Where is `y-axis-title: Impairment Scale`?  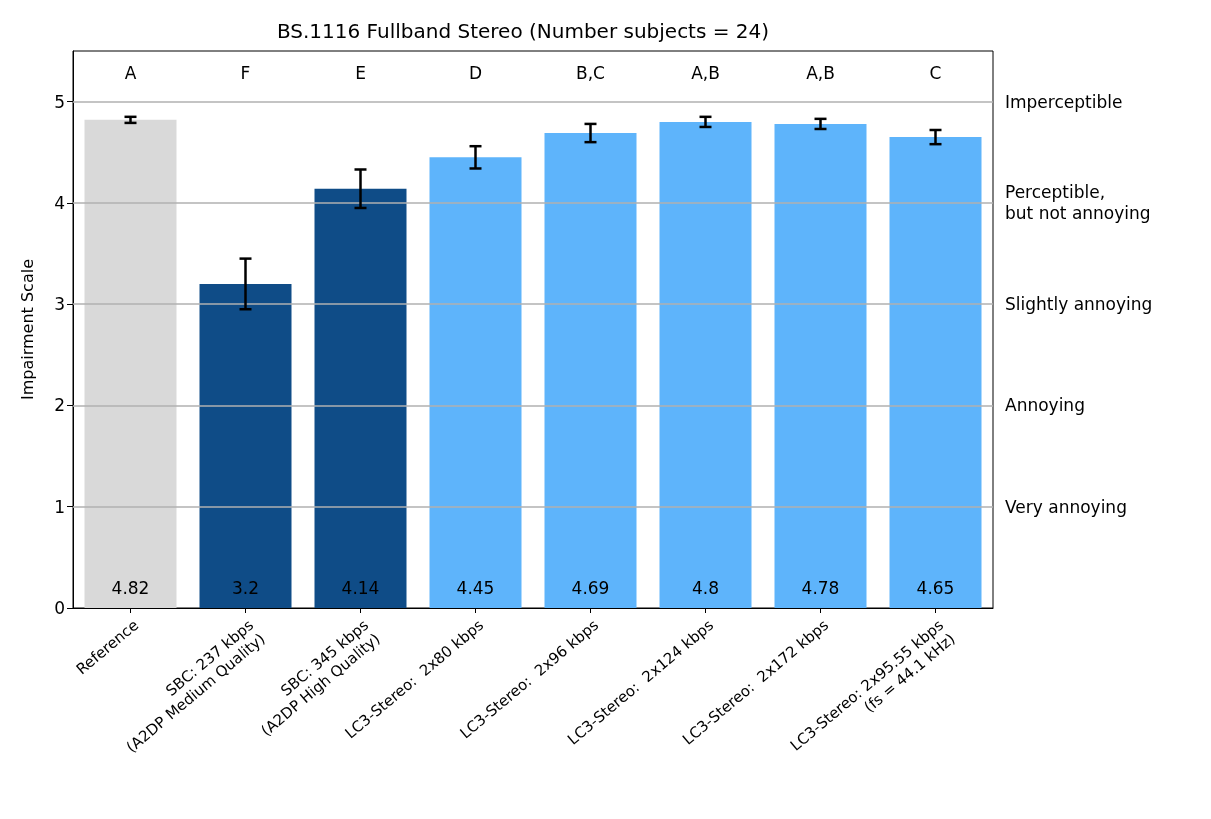 y-axis-title: Impairment Scale is located at coordinates (27, 329).